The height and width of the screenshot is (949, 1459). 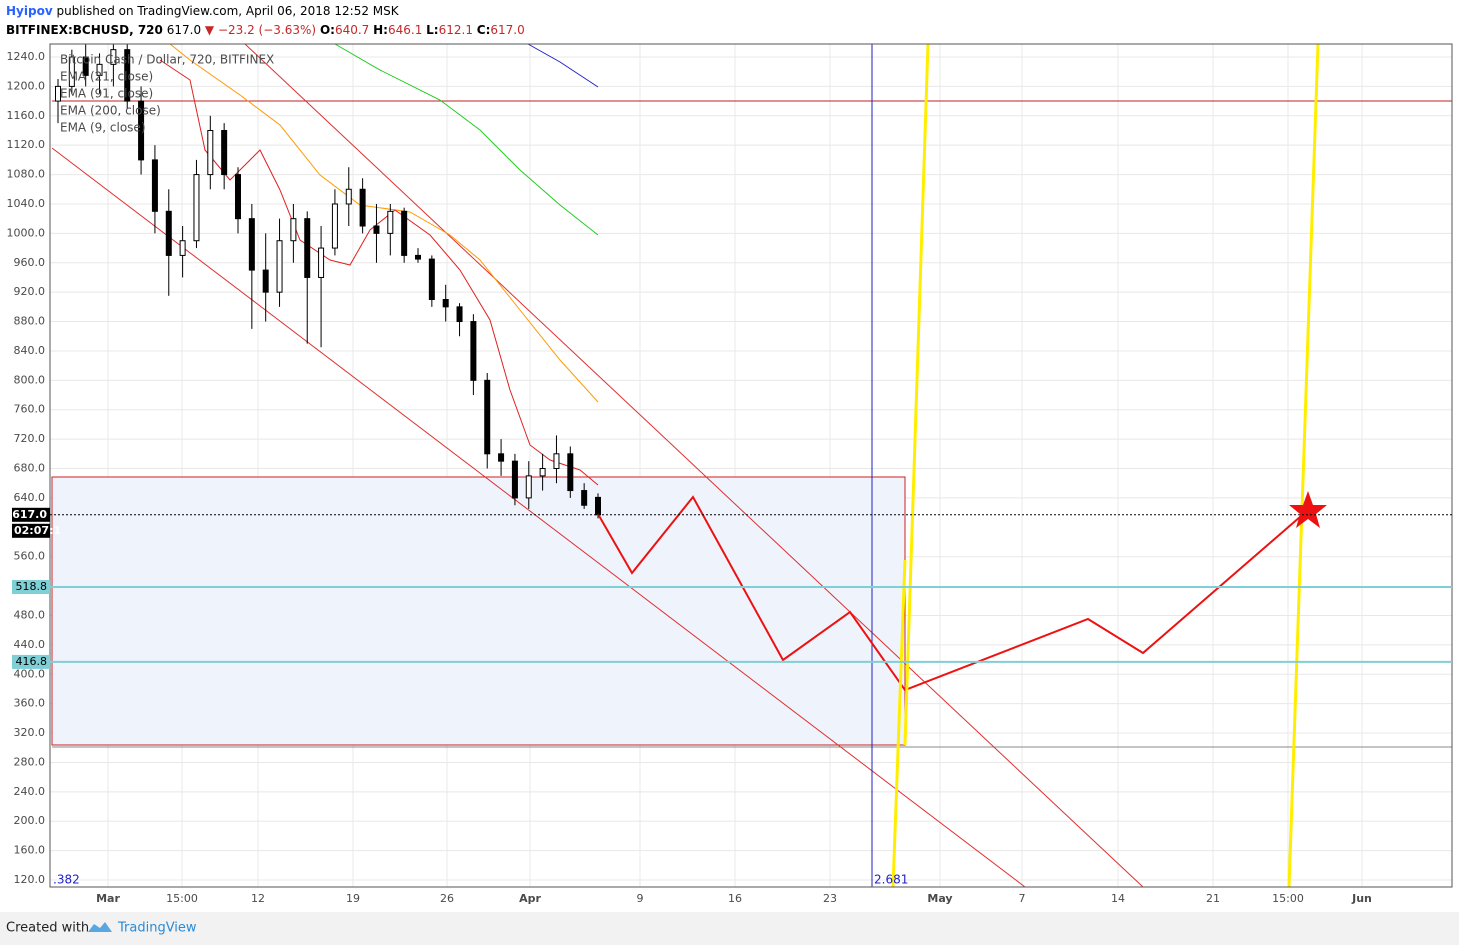 What do you see at coordinates (30, 556) in the screenshot?
I see `y-tick-label: 560.0` at bounding box center [30, 556].